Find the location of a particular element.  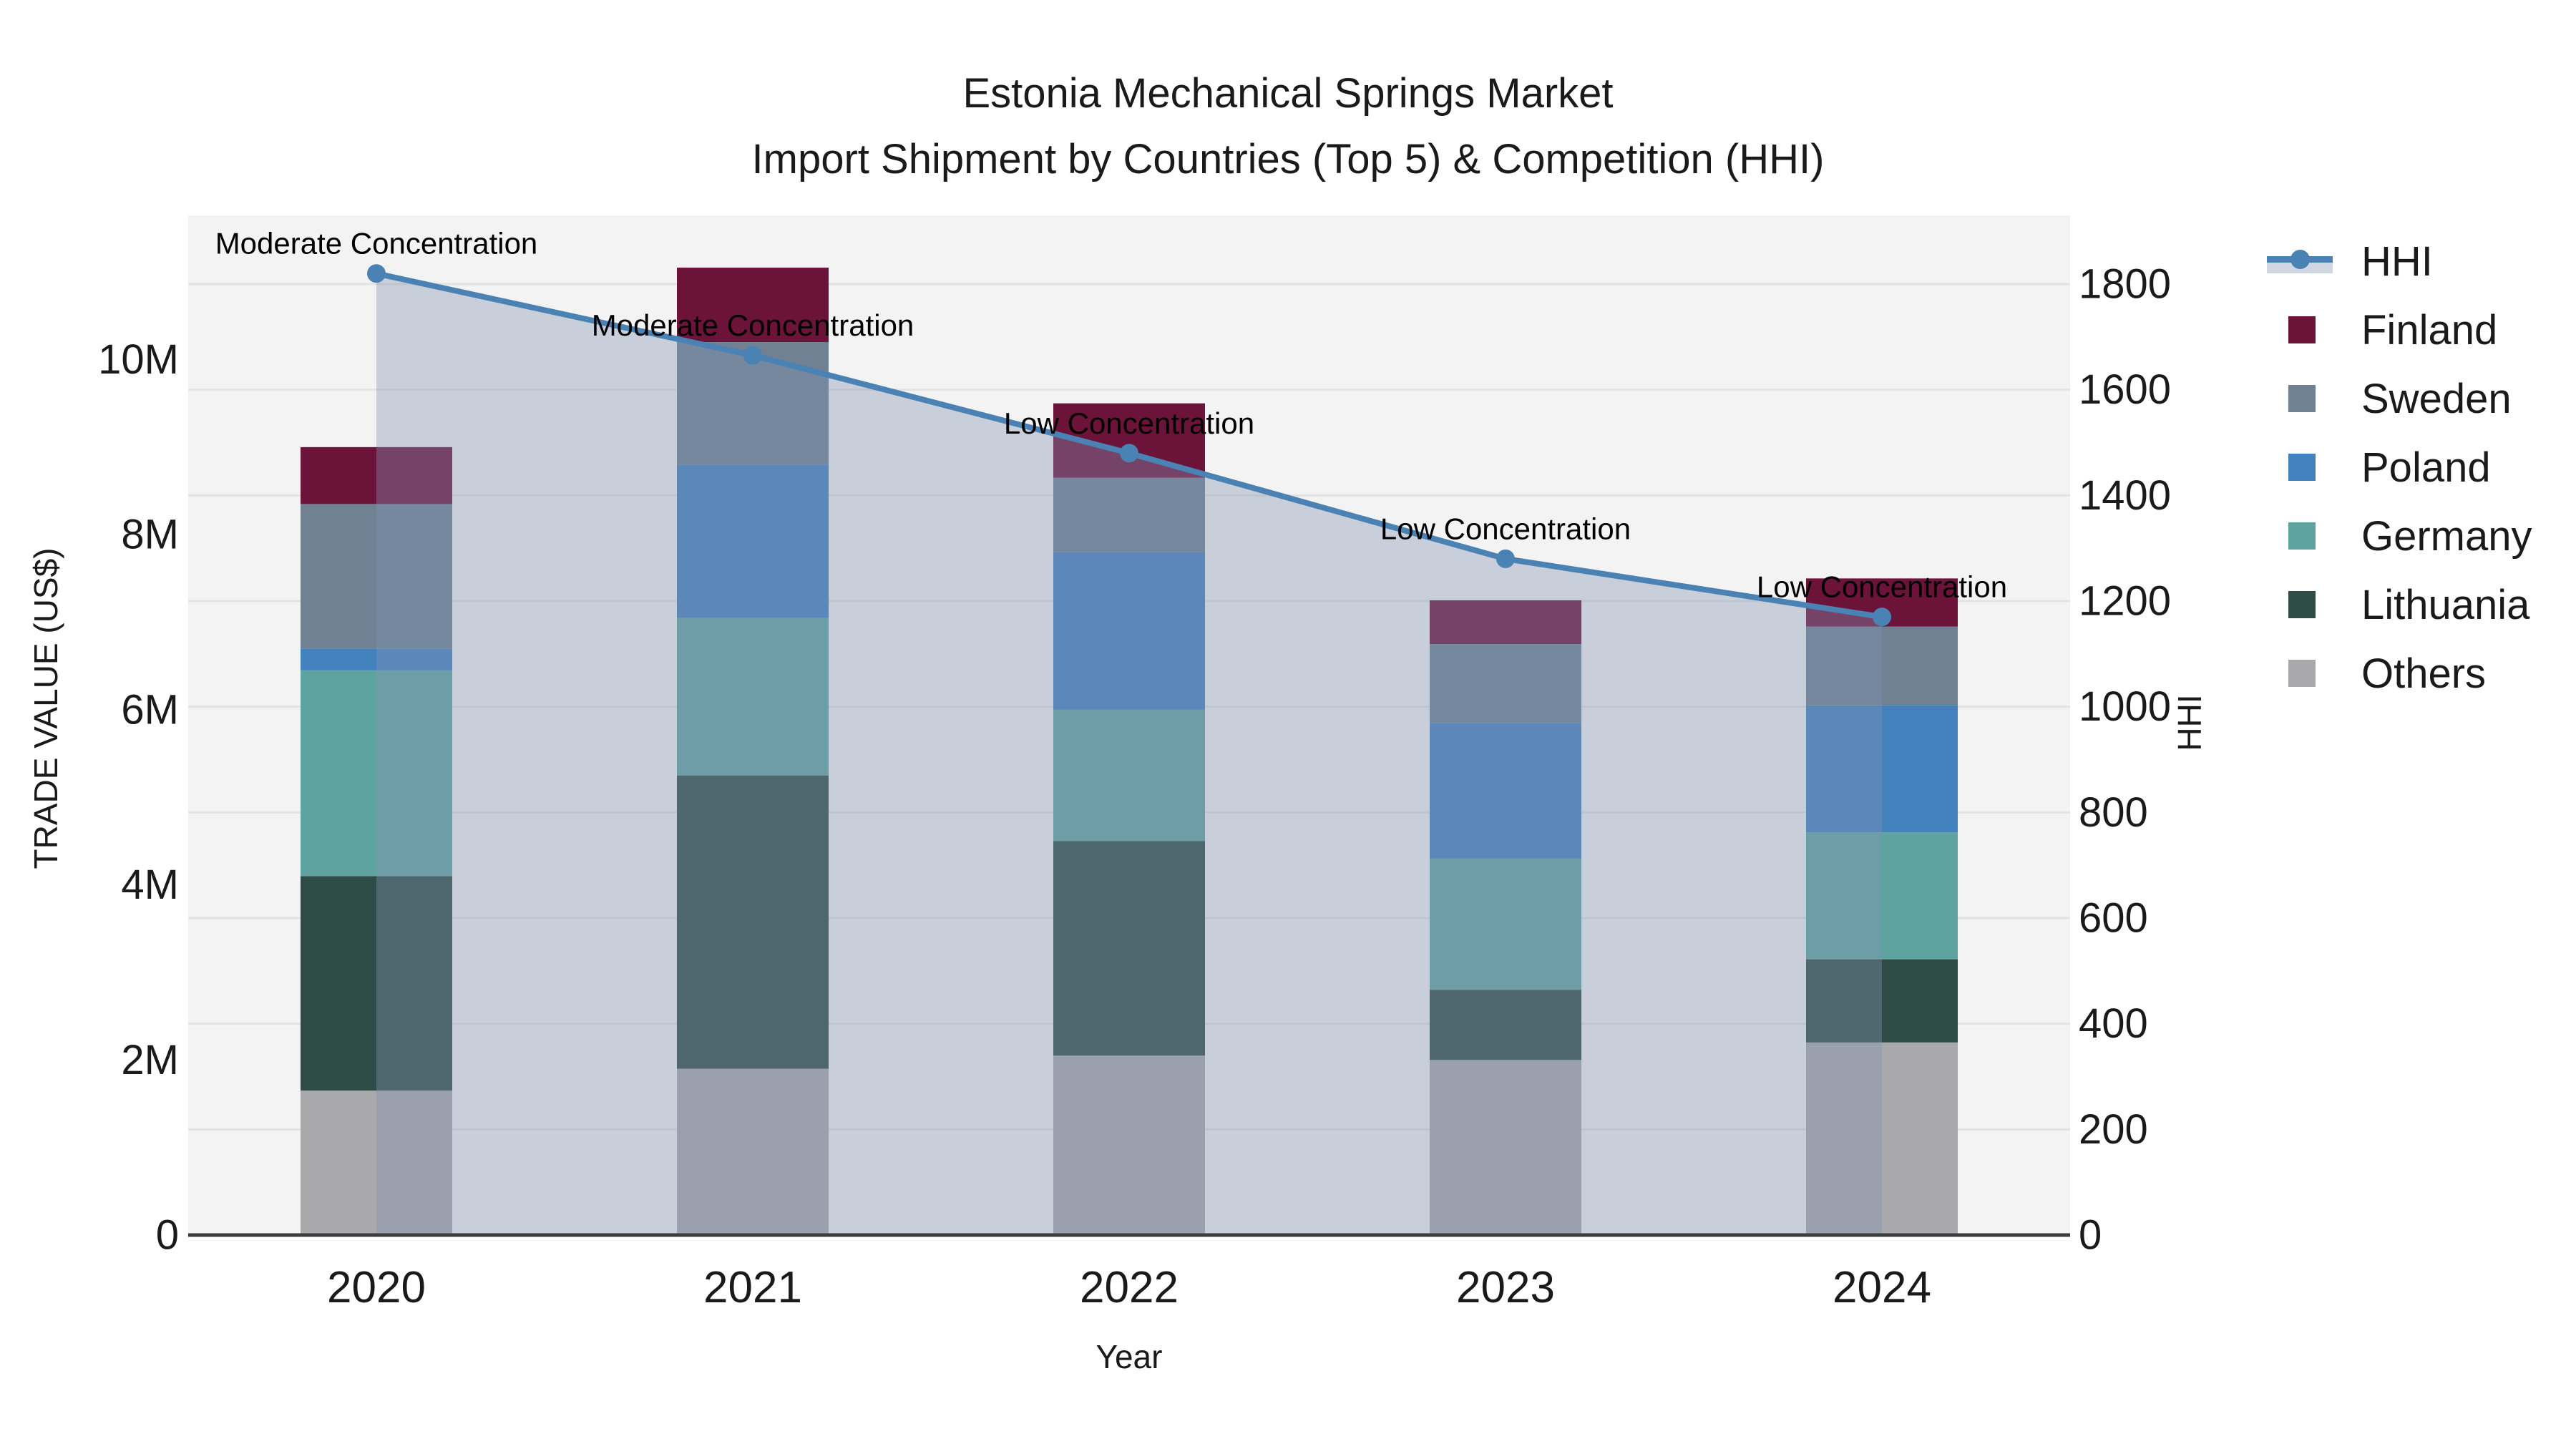

y-left-tick: 8M is located at coordinates (150, 535).